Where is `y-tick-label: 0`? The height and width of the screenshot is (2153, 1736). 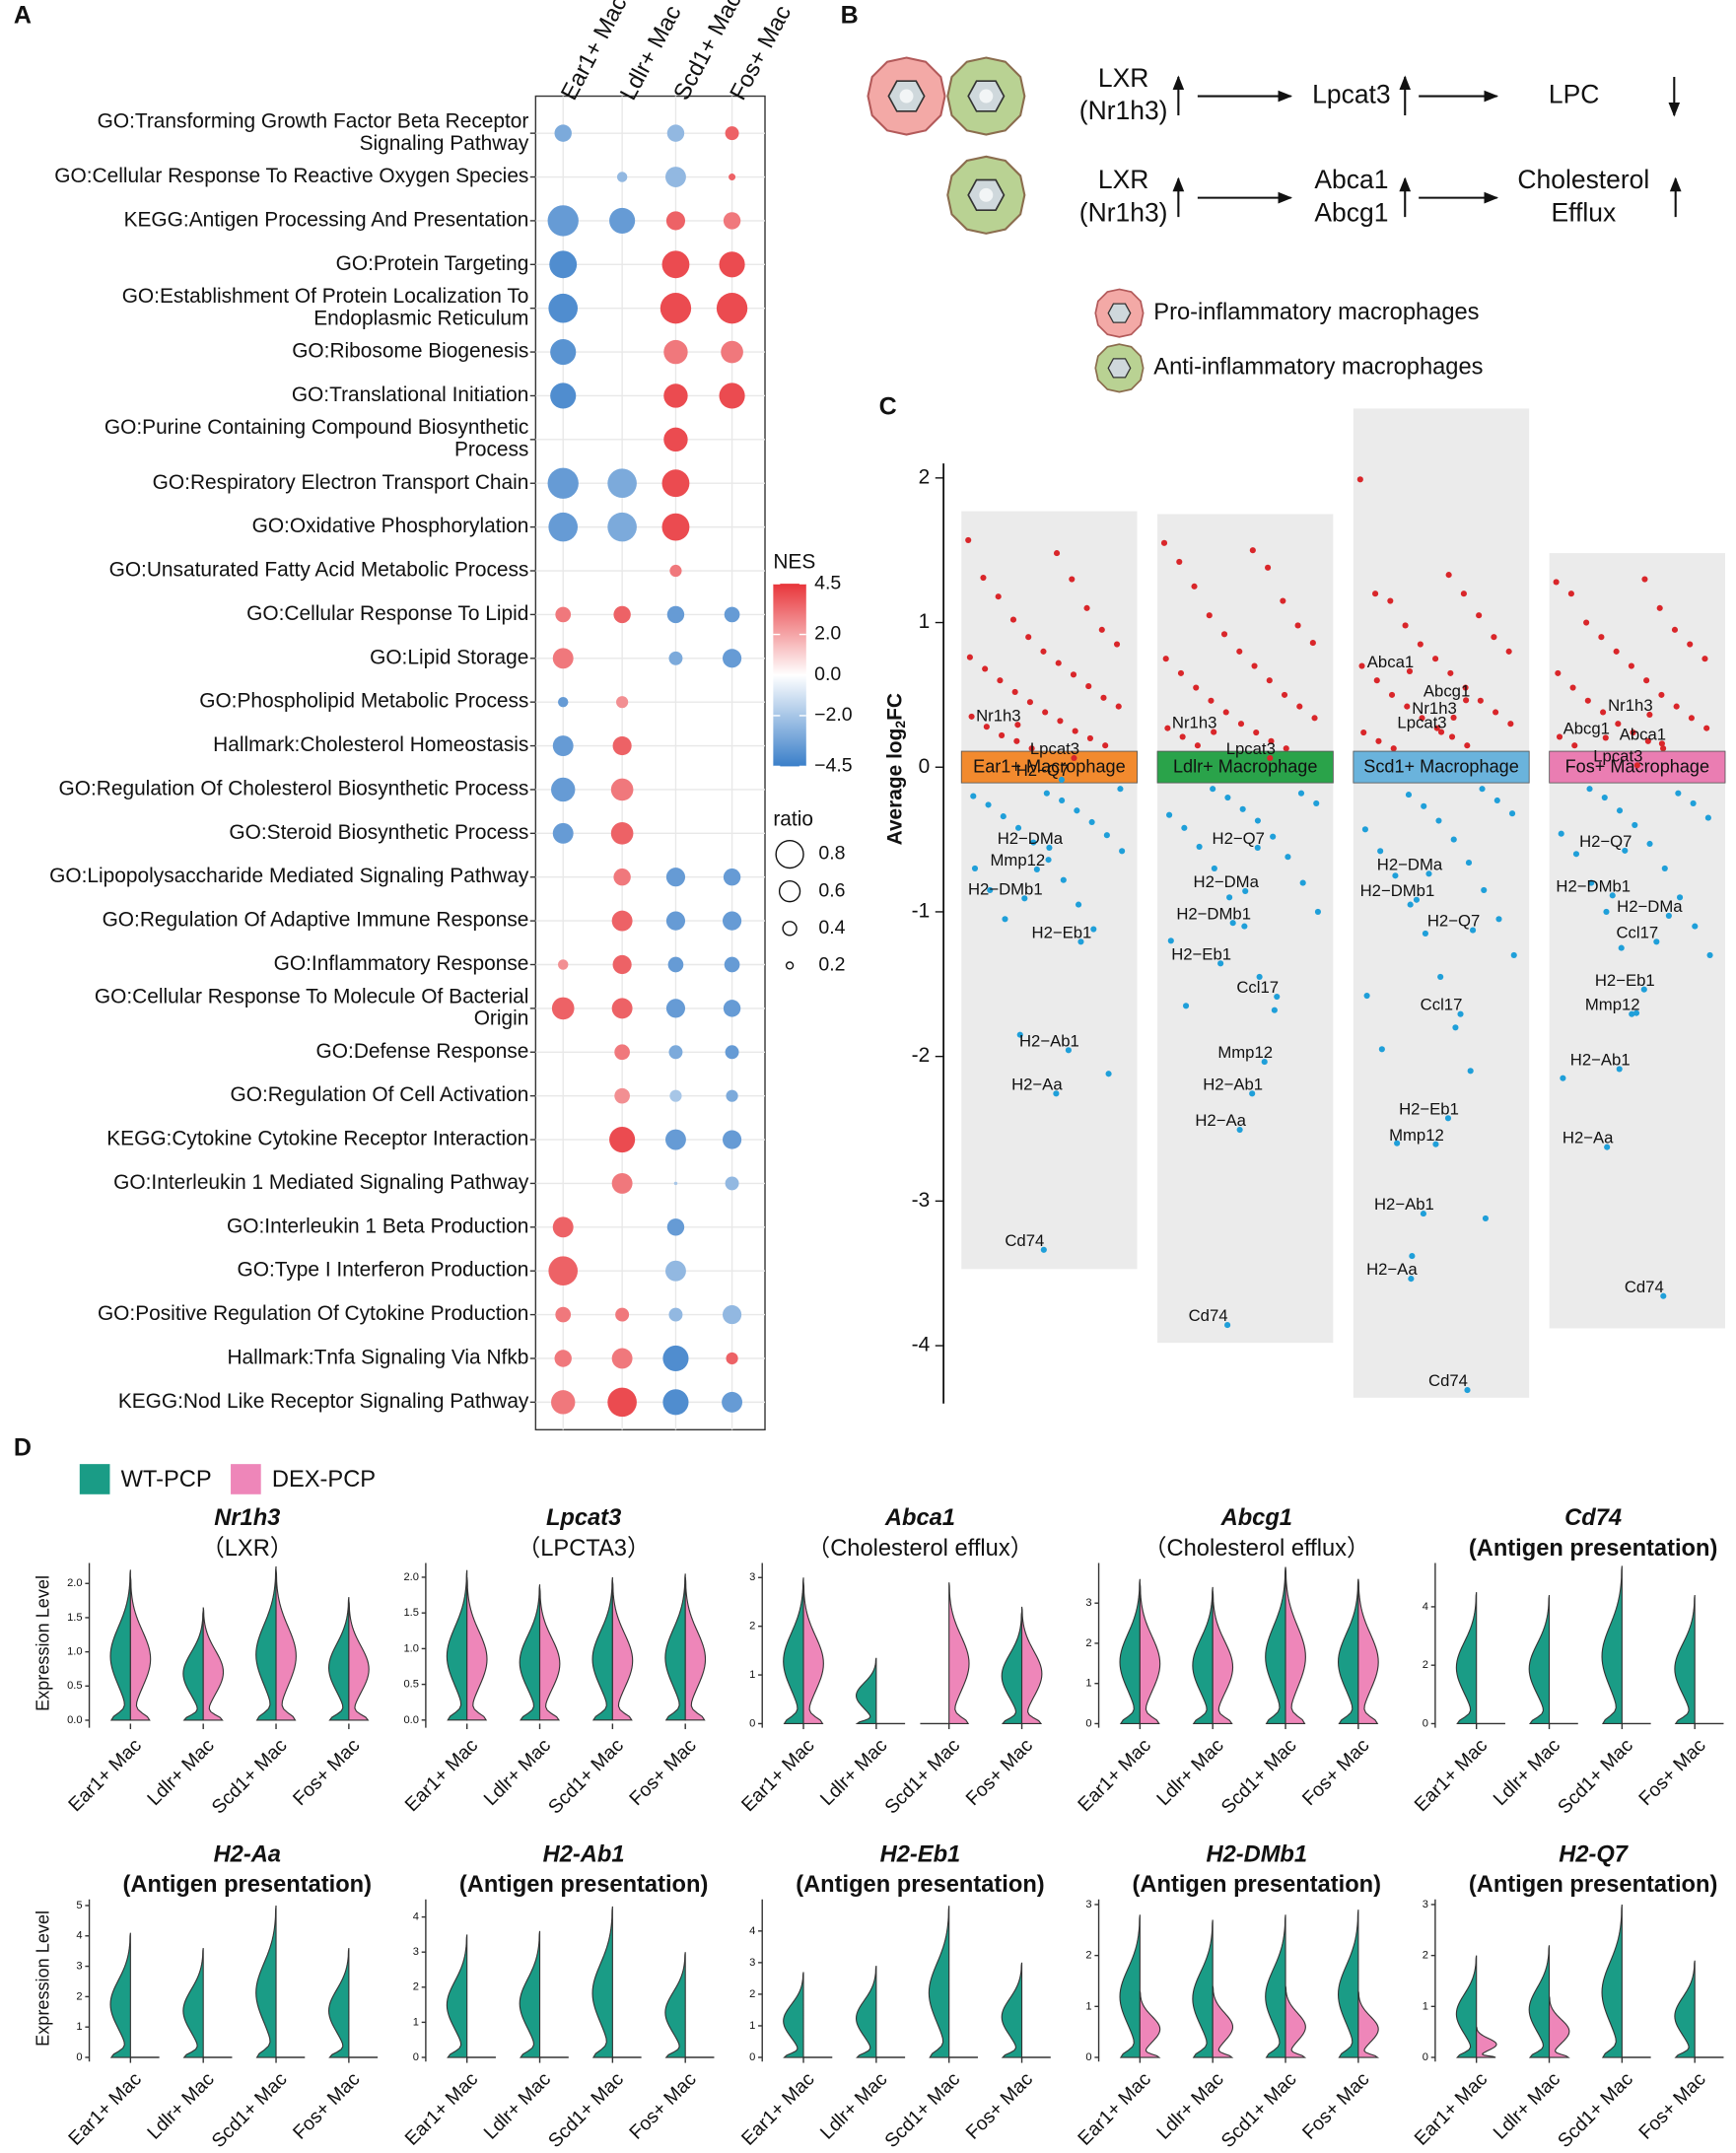 y-tick-label: 0 is located at coordinates (79, 2057).